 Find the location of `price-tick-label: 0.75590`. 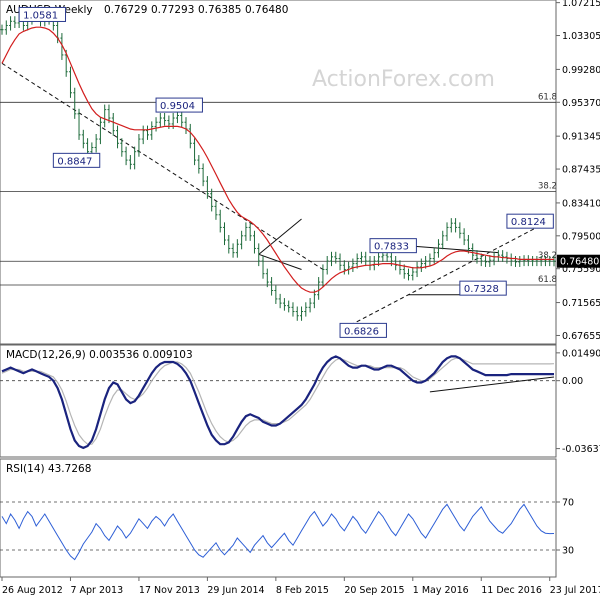

price-tick-label: 0.75590 is located at coordinates (581, 269).